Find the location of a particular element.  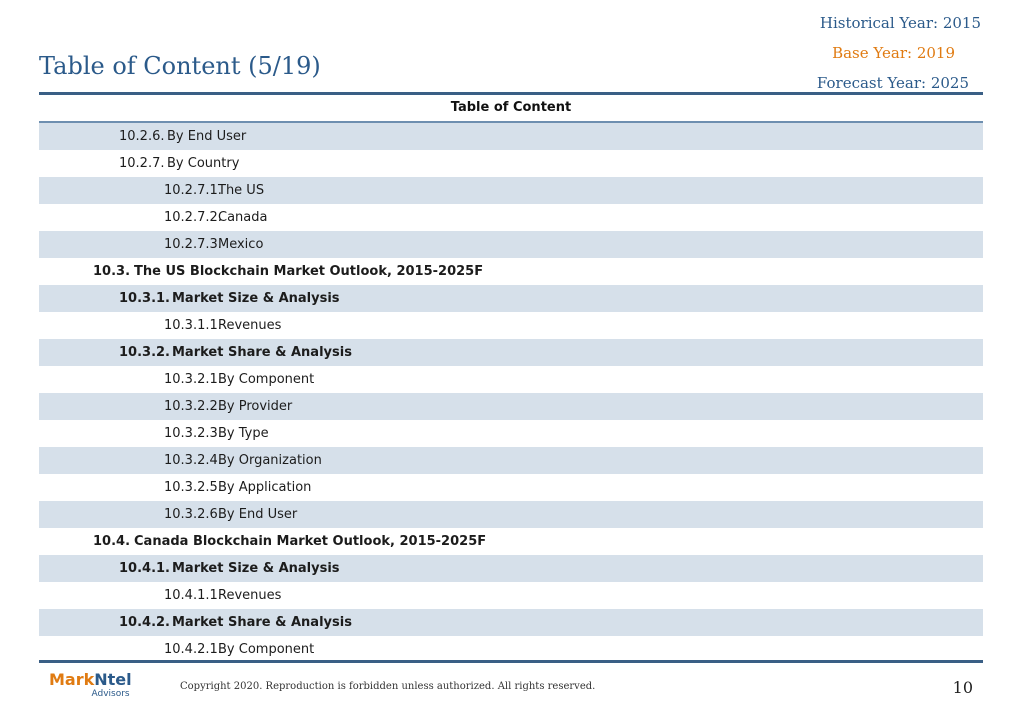

page-title: Table of Content (5/19) is located at coordinates (180, 66).